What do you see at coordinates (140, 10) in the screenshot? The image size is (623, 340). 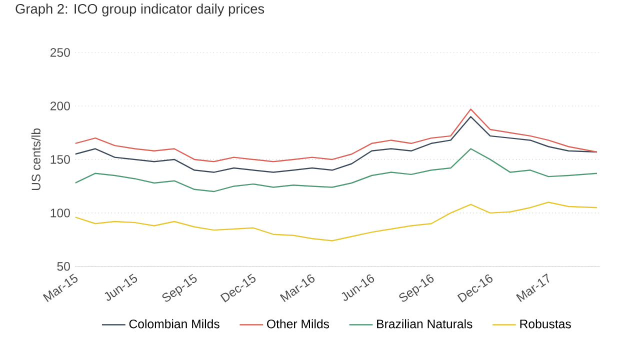 I see `chart-title: Graph 2: ICO group indicator daily prices` at bounding box center [140, 10].